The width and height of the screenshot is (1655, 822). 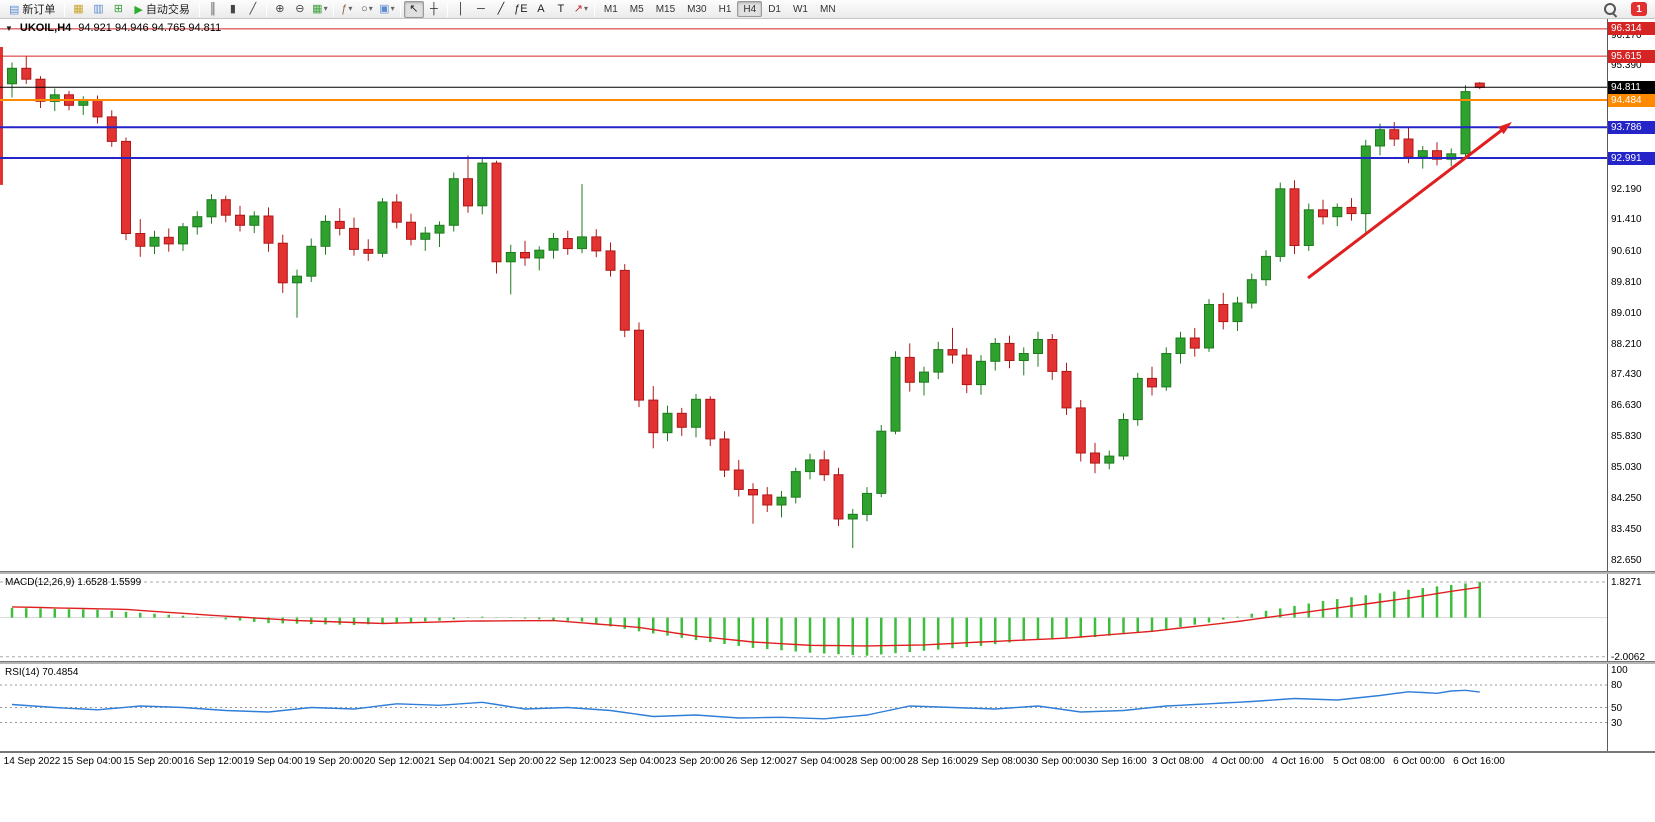 What do you see at coordinates (454, 761) in the screenshot?
I see `time-tick-label: 21 Sep 04:00` at bounding box center [454, 761].